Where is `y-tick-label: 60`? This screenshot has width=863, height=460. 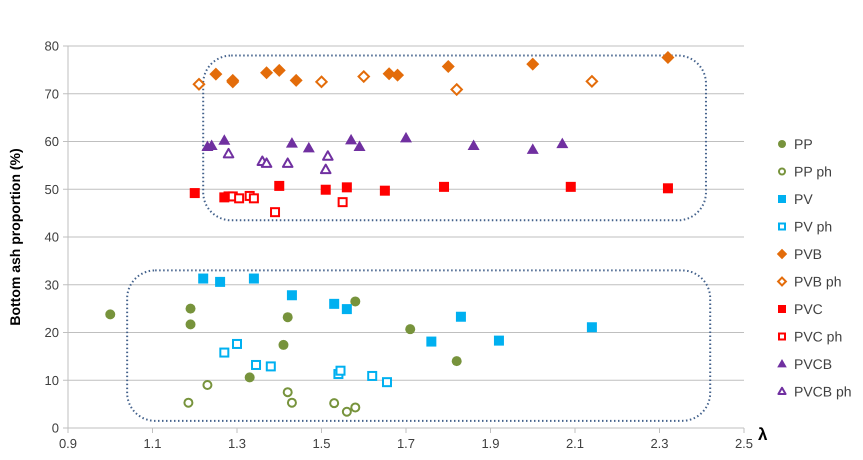 y-tick-label: 60 is located at coordinates (51, 142).